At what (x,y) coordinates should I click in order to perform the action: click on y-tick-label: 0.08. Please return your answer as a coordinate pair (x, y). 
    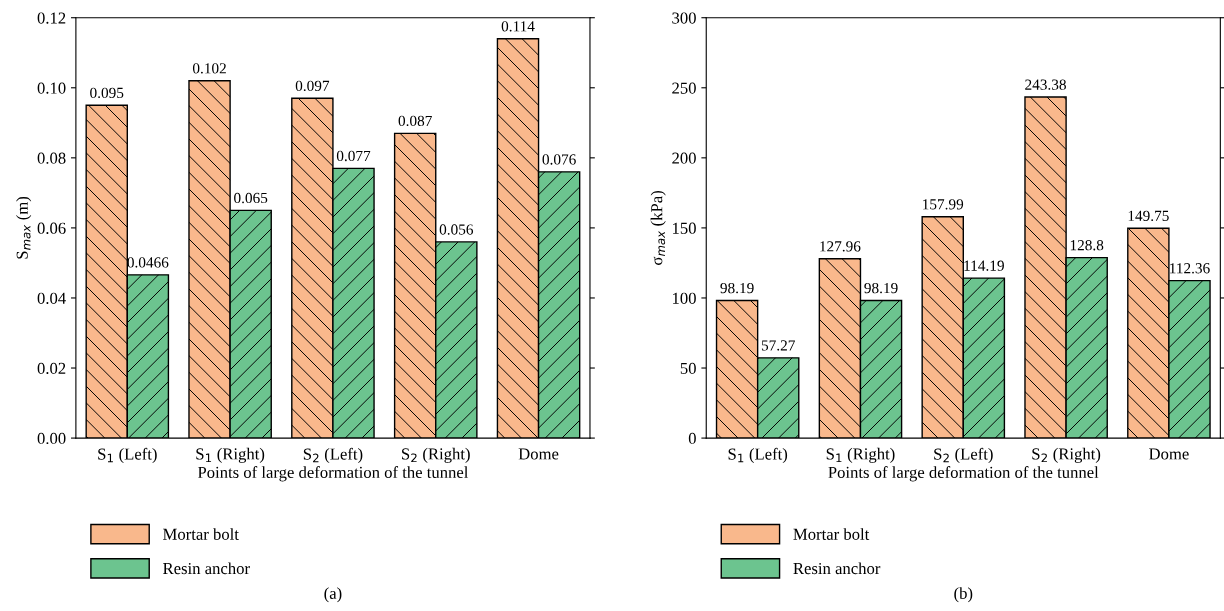
    Looking at the image, I should click on (51, 158).